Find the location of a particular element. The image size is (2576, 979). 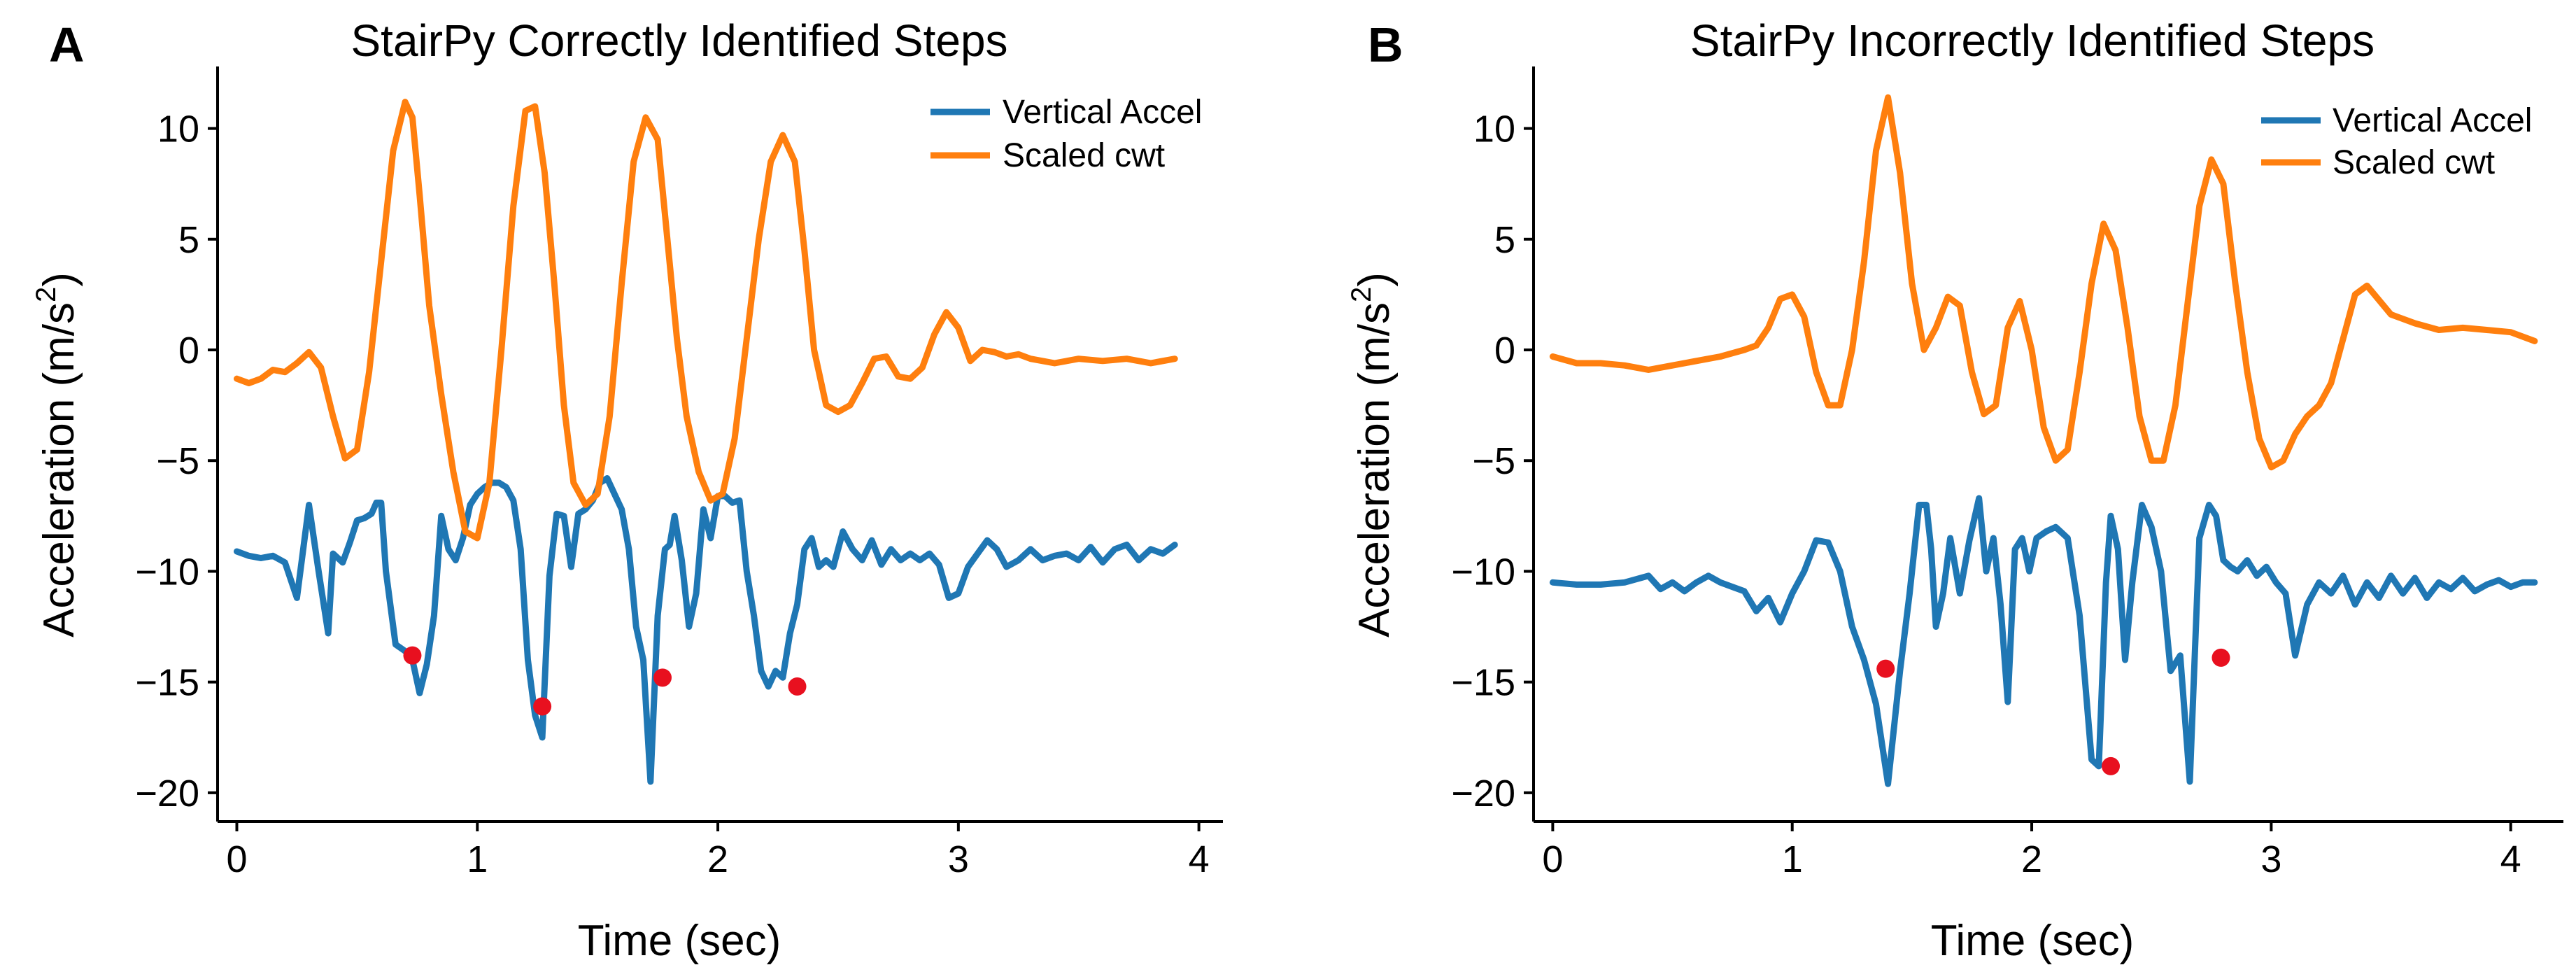

y-ticks-a: 10 5 0 −5 −10 −15 −20 is located at coordinates (176, 461).